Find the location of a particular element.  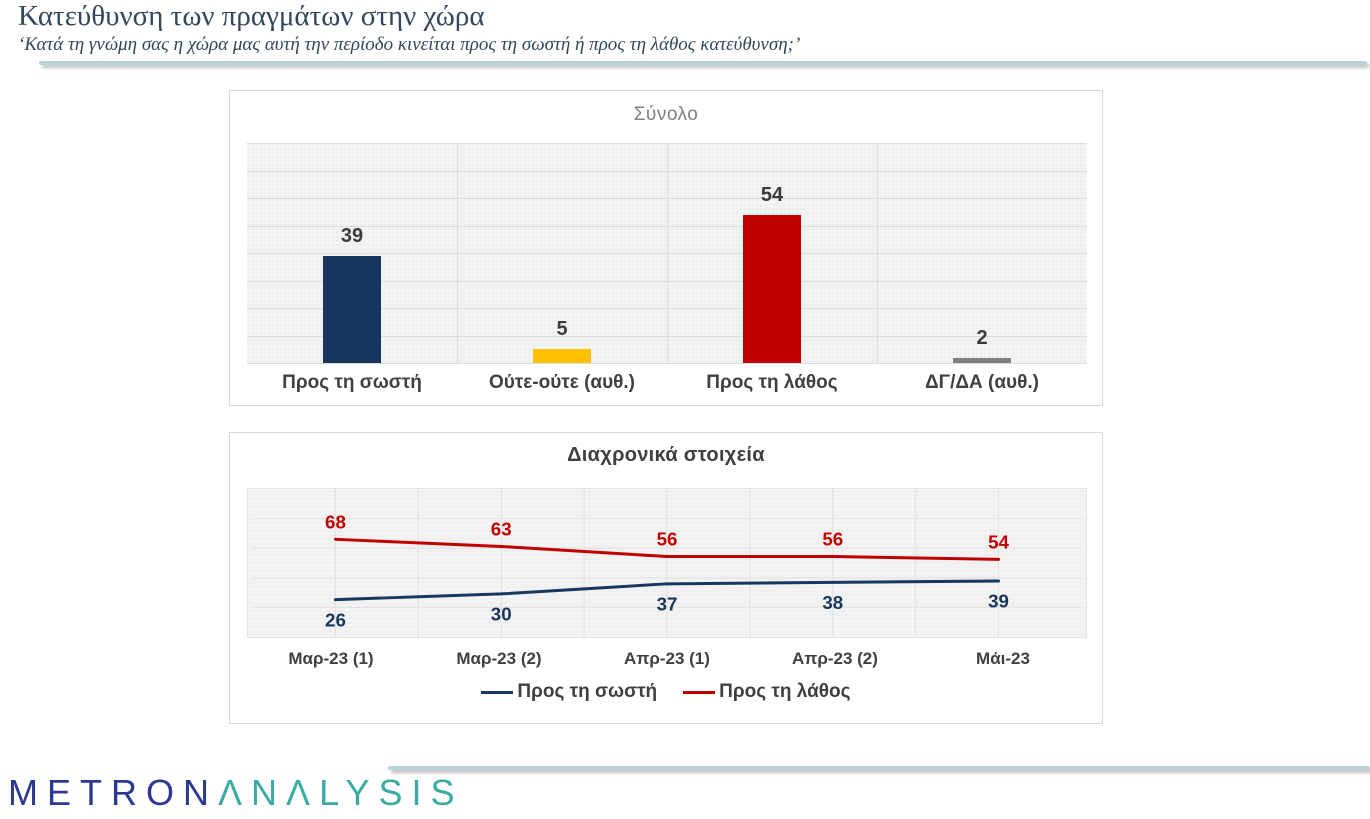

line-value-label: 26 is located at coordinates (335, 619).